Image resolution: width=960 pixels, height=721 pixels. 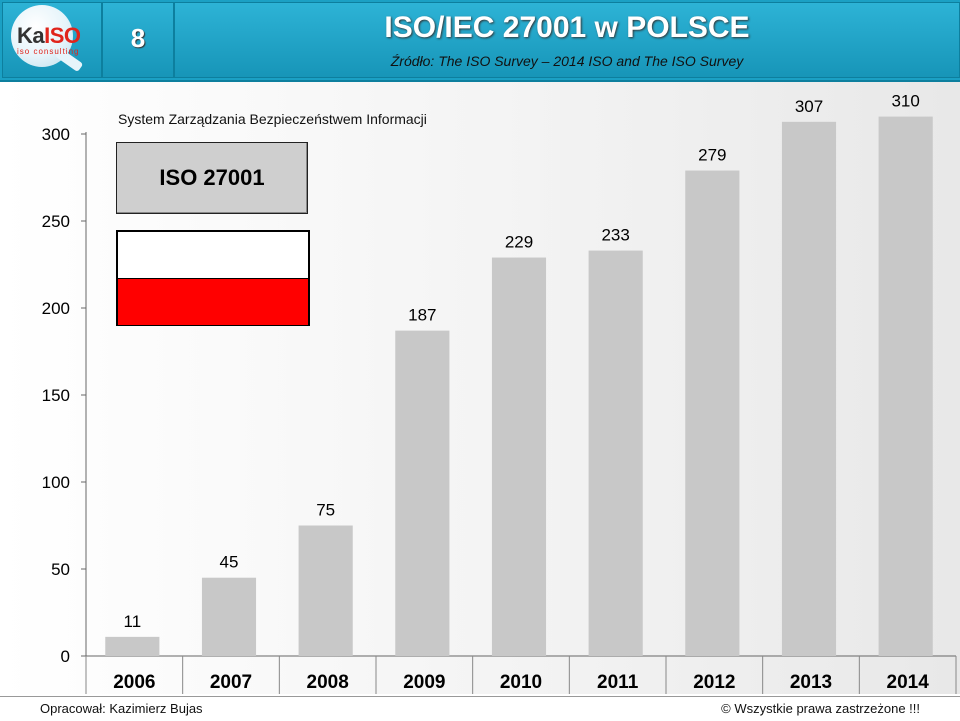 What do you see at coordinates (615, 235) in the screenshot?
I see `data-label: 233` at bounding box center [615, 235].